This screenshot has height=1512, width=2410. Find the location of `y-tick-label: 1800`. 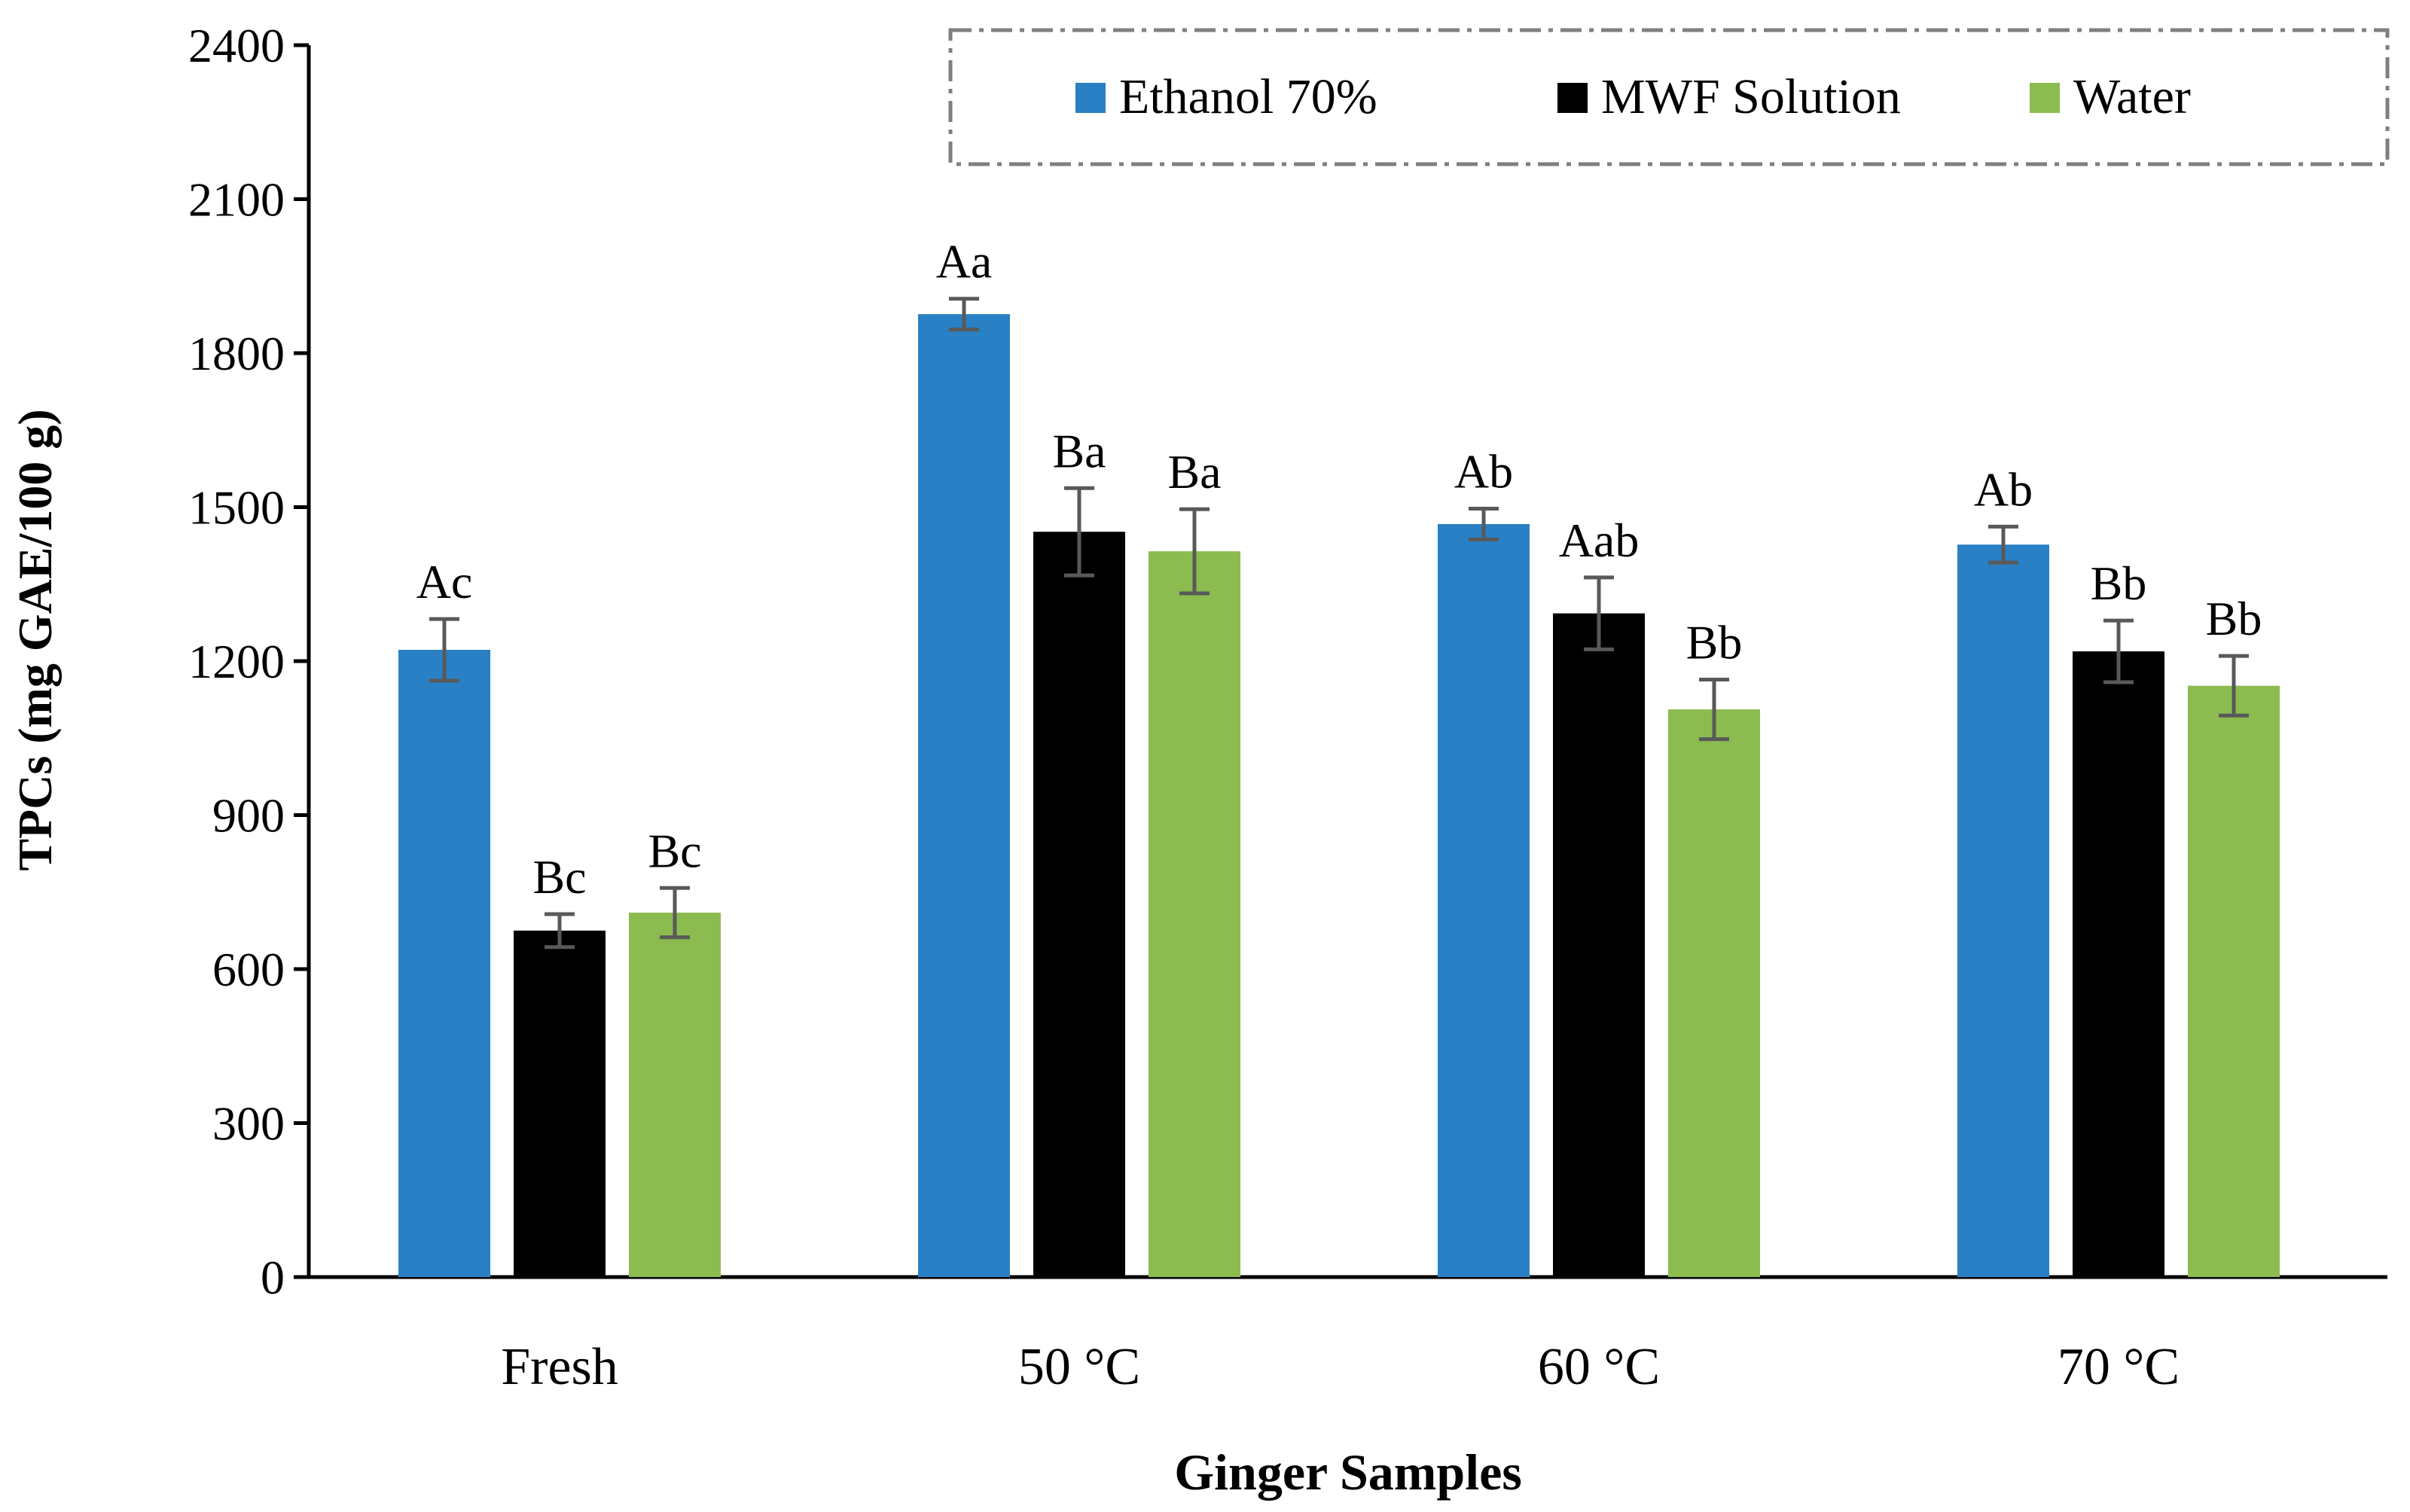

y-tick-label: 1800 is located at coordinates (236, 353).